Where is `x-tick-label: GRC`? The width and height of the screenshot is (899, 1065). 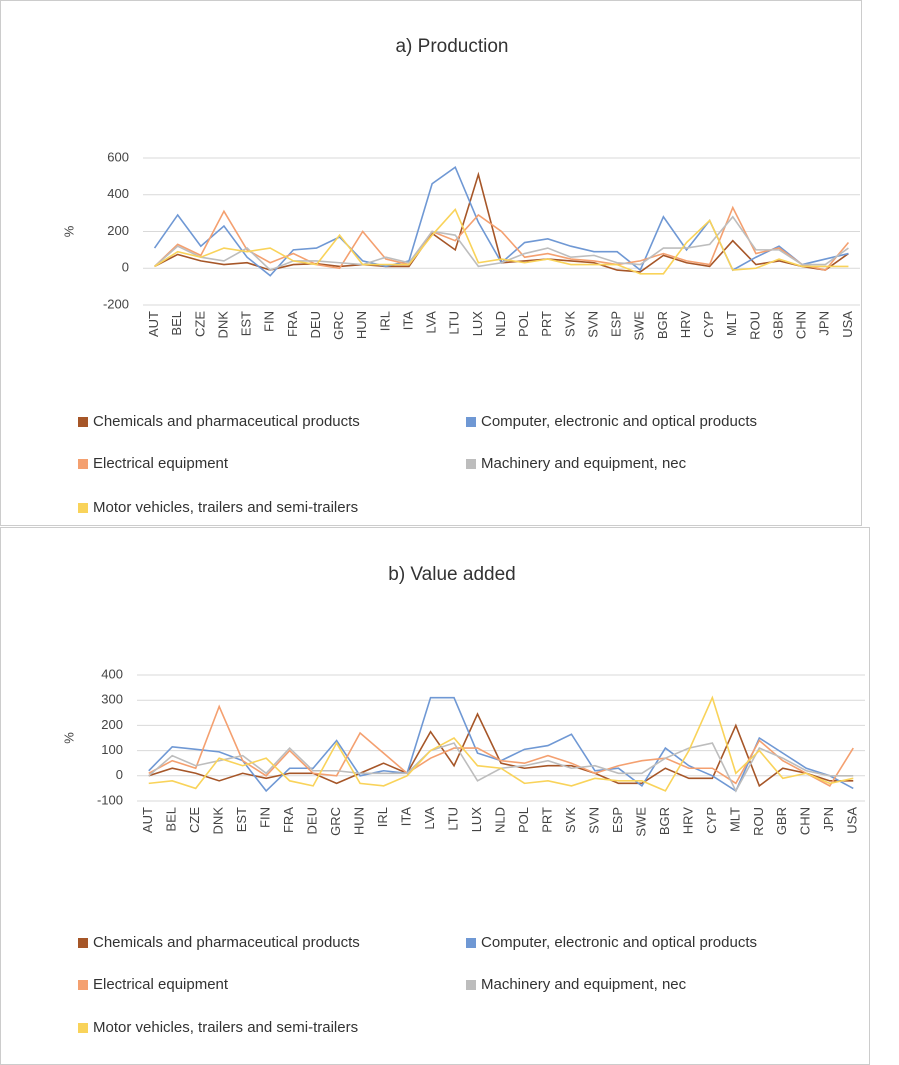 x-tick-label: GRC is located at coordinates (335, 821).